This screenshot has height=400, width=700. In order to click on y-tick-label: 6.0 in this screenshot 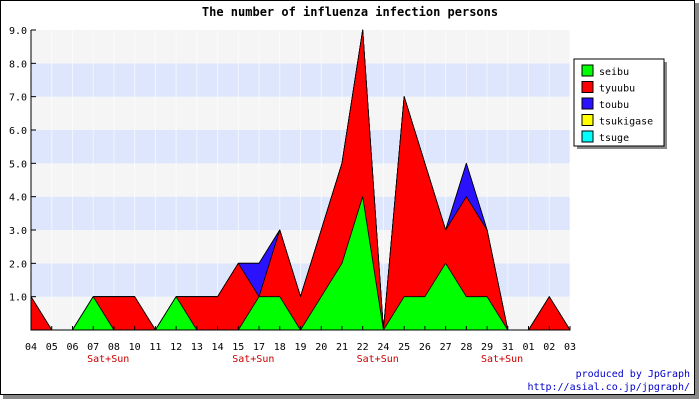, I will do `click(18, 131)`.